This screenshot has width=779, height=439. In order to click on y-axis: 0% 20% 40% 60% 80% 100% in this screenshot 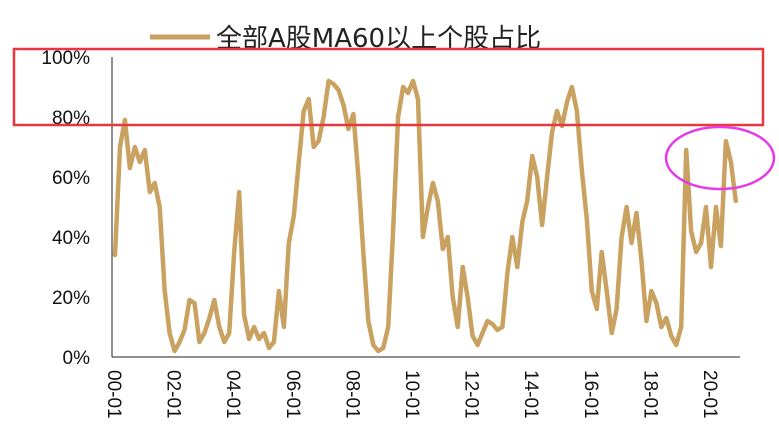, I will do `click(77, 208)`.